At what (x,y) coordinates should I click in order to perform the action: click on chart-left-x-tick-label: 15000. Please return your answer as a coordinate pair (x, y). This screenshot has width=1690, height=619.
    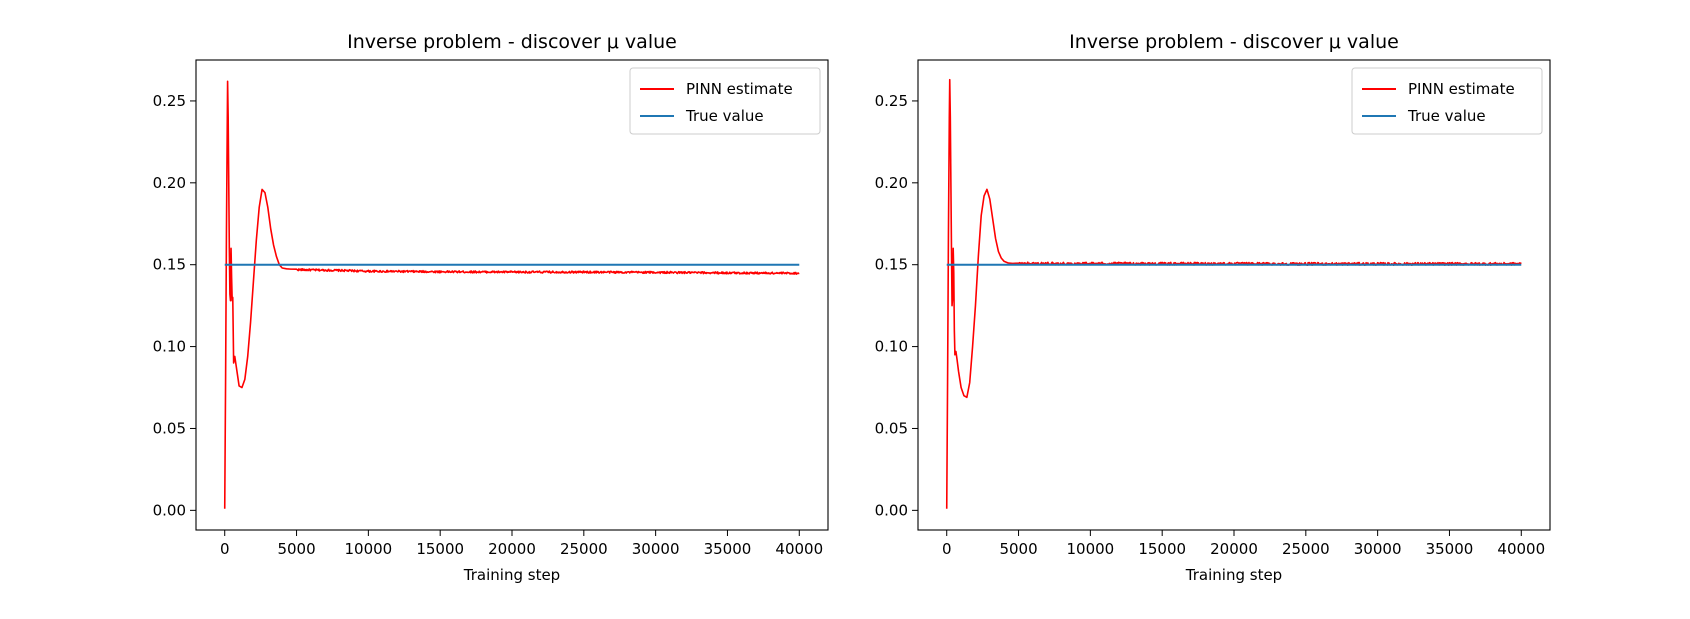
    Looking at the image, I should click on (440, 549).